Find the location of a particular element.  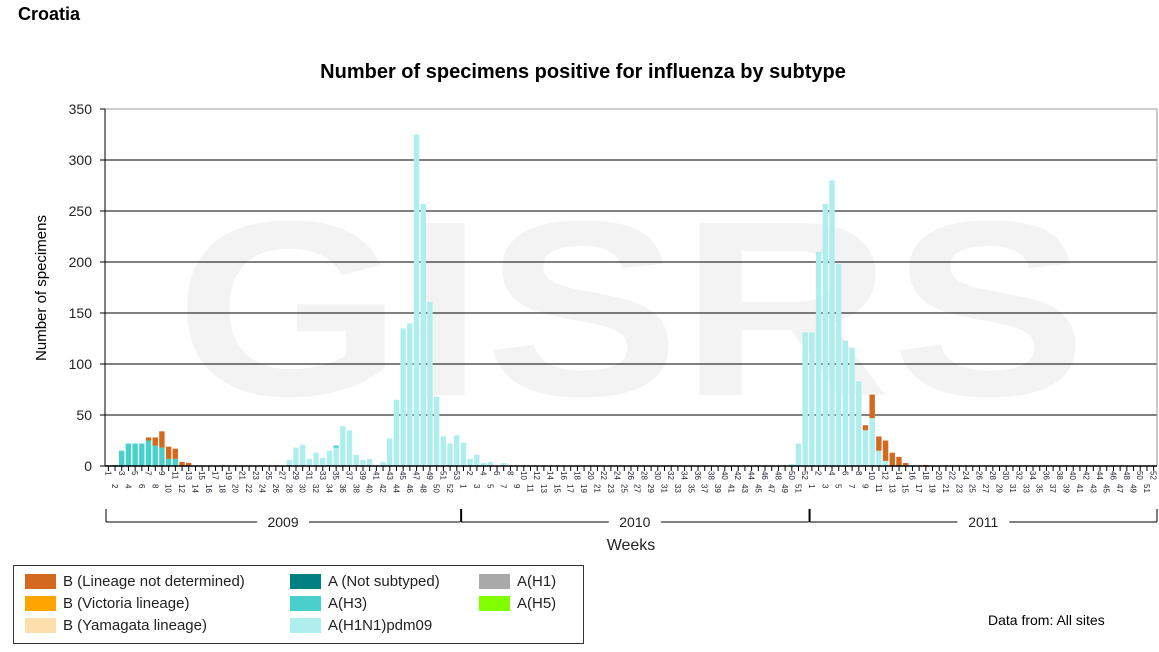

legend-item: A (Not subtyped) is located at coordinates (365, 581).